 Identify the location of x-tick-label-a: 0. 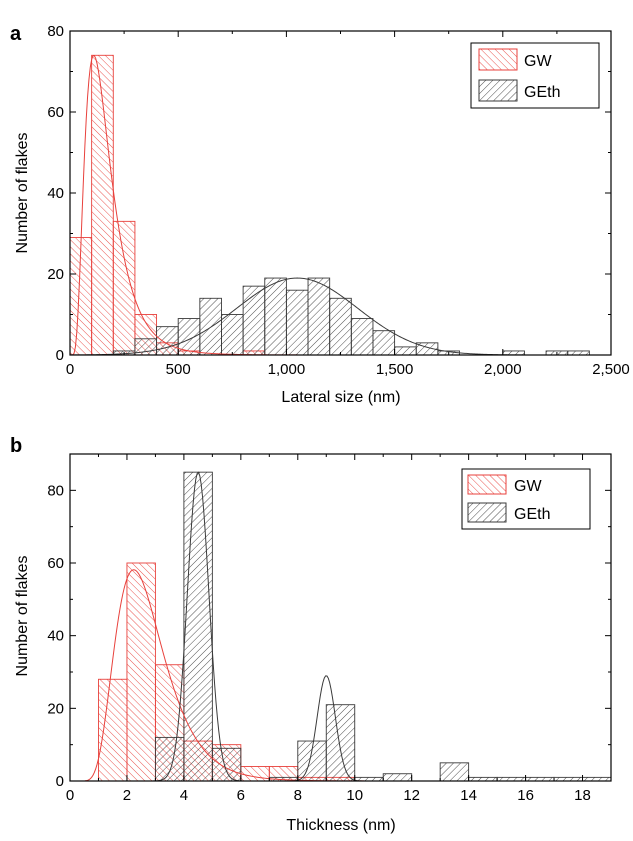
(70, 369).